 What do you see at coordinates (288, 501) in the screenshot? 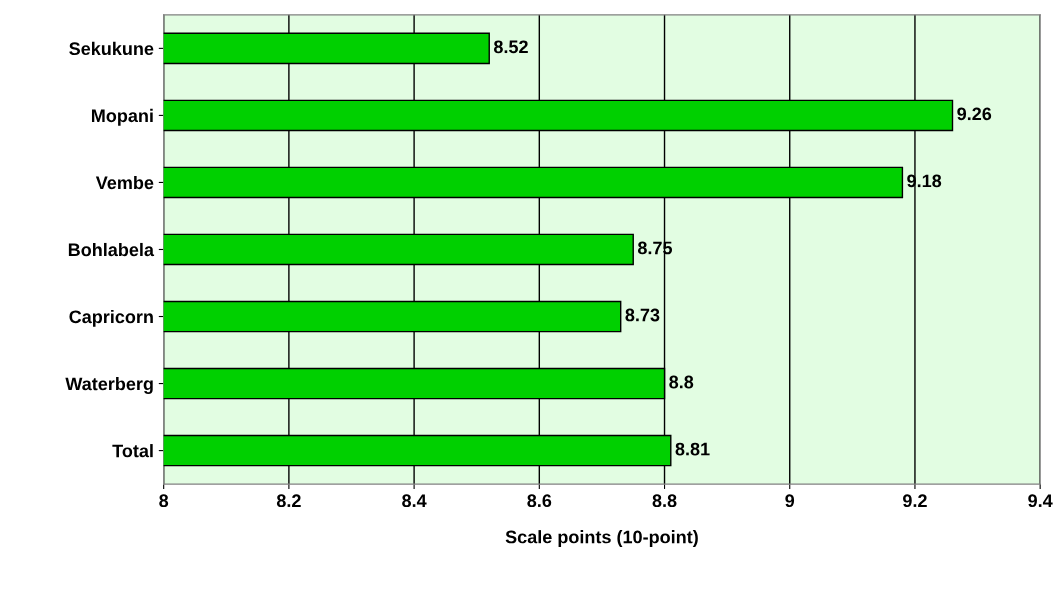
I see `x-tick-label: 8.2` at bounding box center [288, 501].